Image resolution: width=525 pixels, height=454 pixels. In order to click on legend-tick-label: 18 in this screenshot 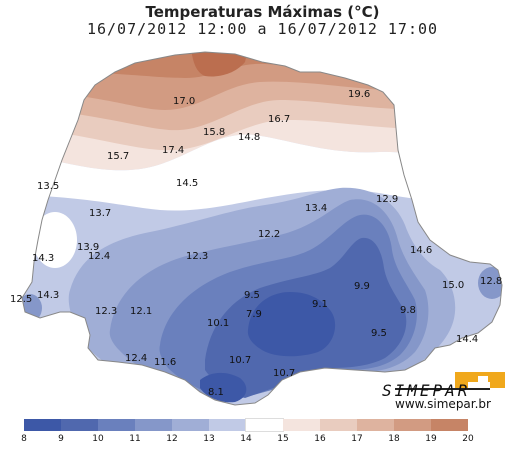, I will do `click(394, 439)`.